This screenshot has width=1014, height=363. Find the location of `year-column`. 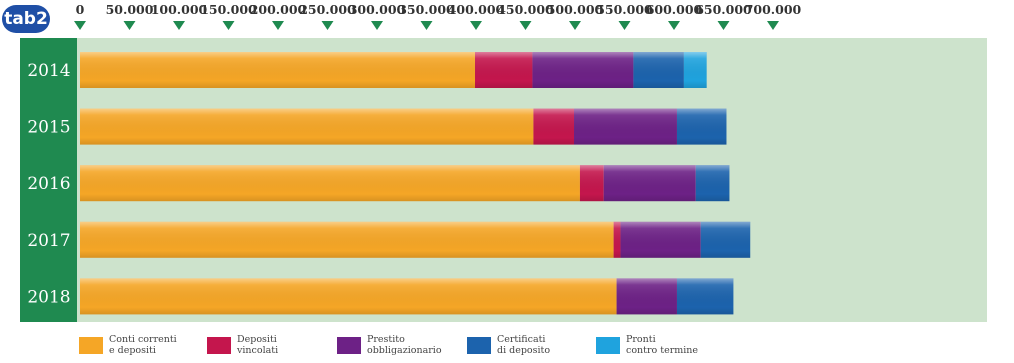

year-column is located at coordinates (48, 180).